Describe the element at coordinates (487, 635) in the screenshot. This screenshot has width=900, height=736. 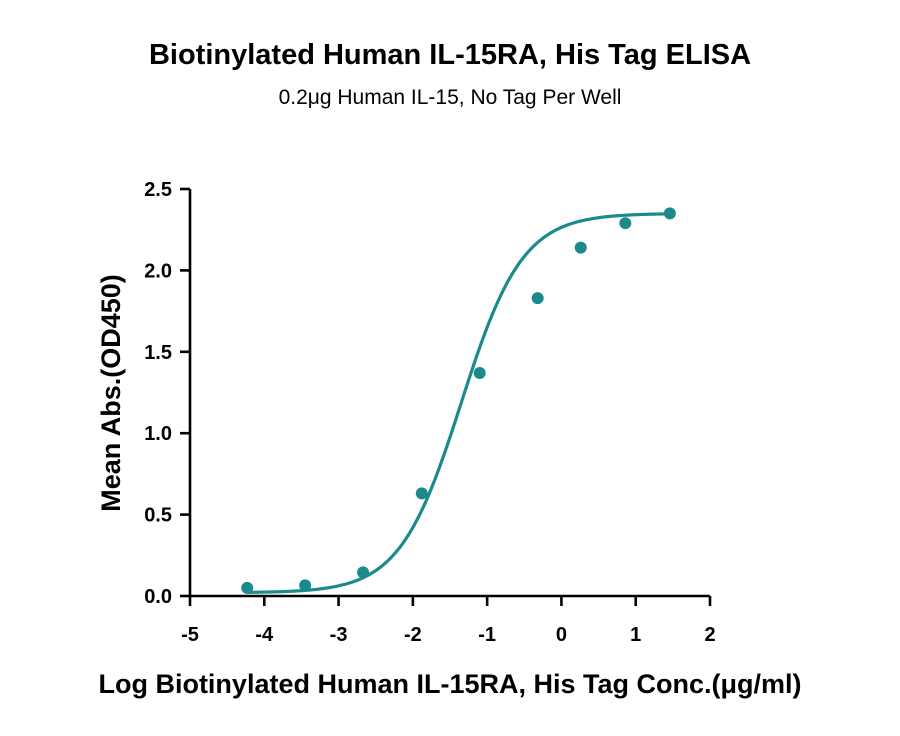
I see `x-tick-label: -1` at that location.